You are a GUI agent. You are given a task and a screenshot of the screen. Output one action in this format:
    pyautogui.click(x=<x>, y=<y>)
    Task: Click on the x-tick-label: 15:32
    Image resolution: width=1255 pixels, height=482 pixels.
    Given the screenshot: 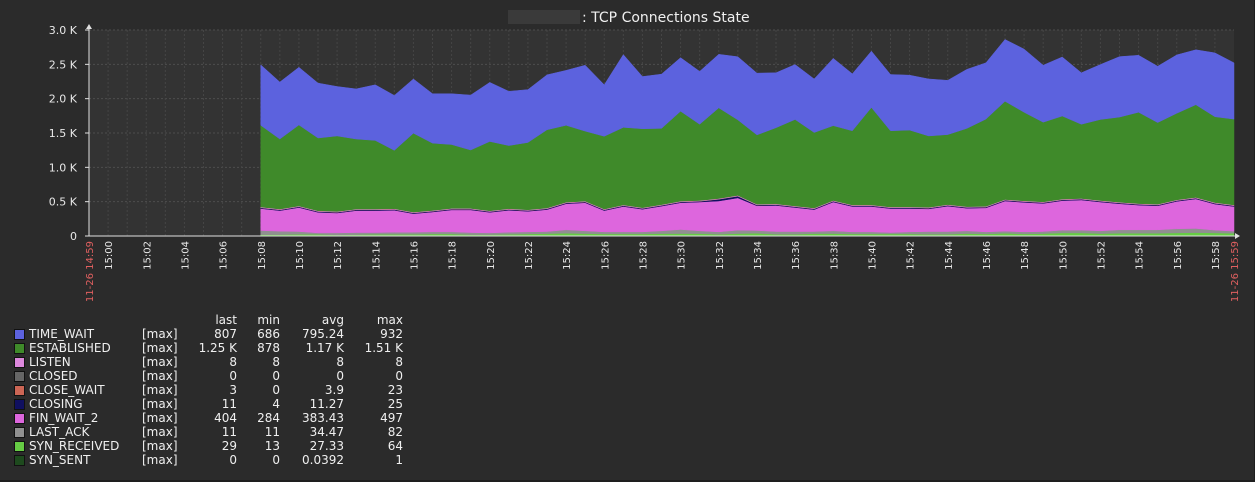 What is the action you would take?
    pyautogui.click(x=720, y=255)
    